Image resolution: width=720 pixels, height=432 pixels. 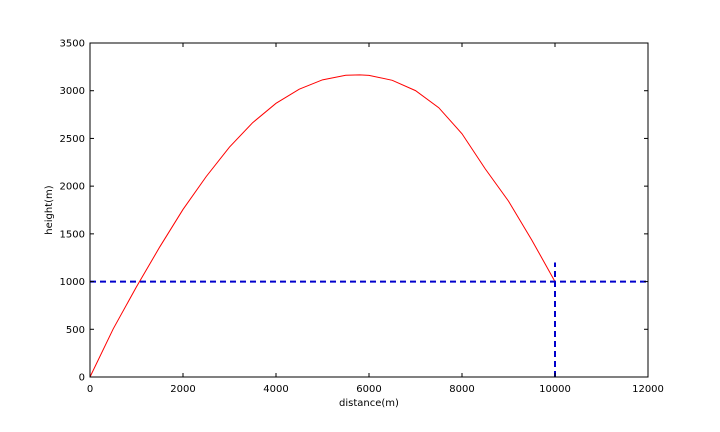 I want to click on y-tick-label: 2000, so click(x=72, y=187).